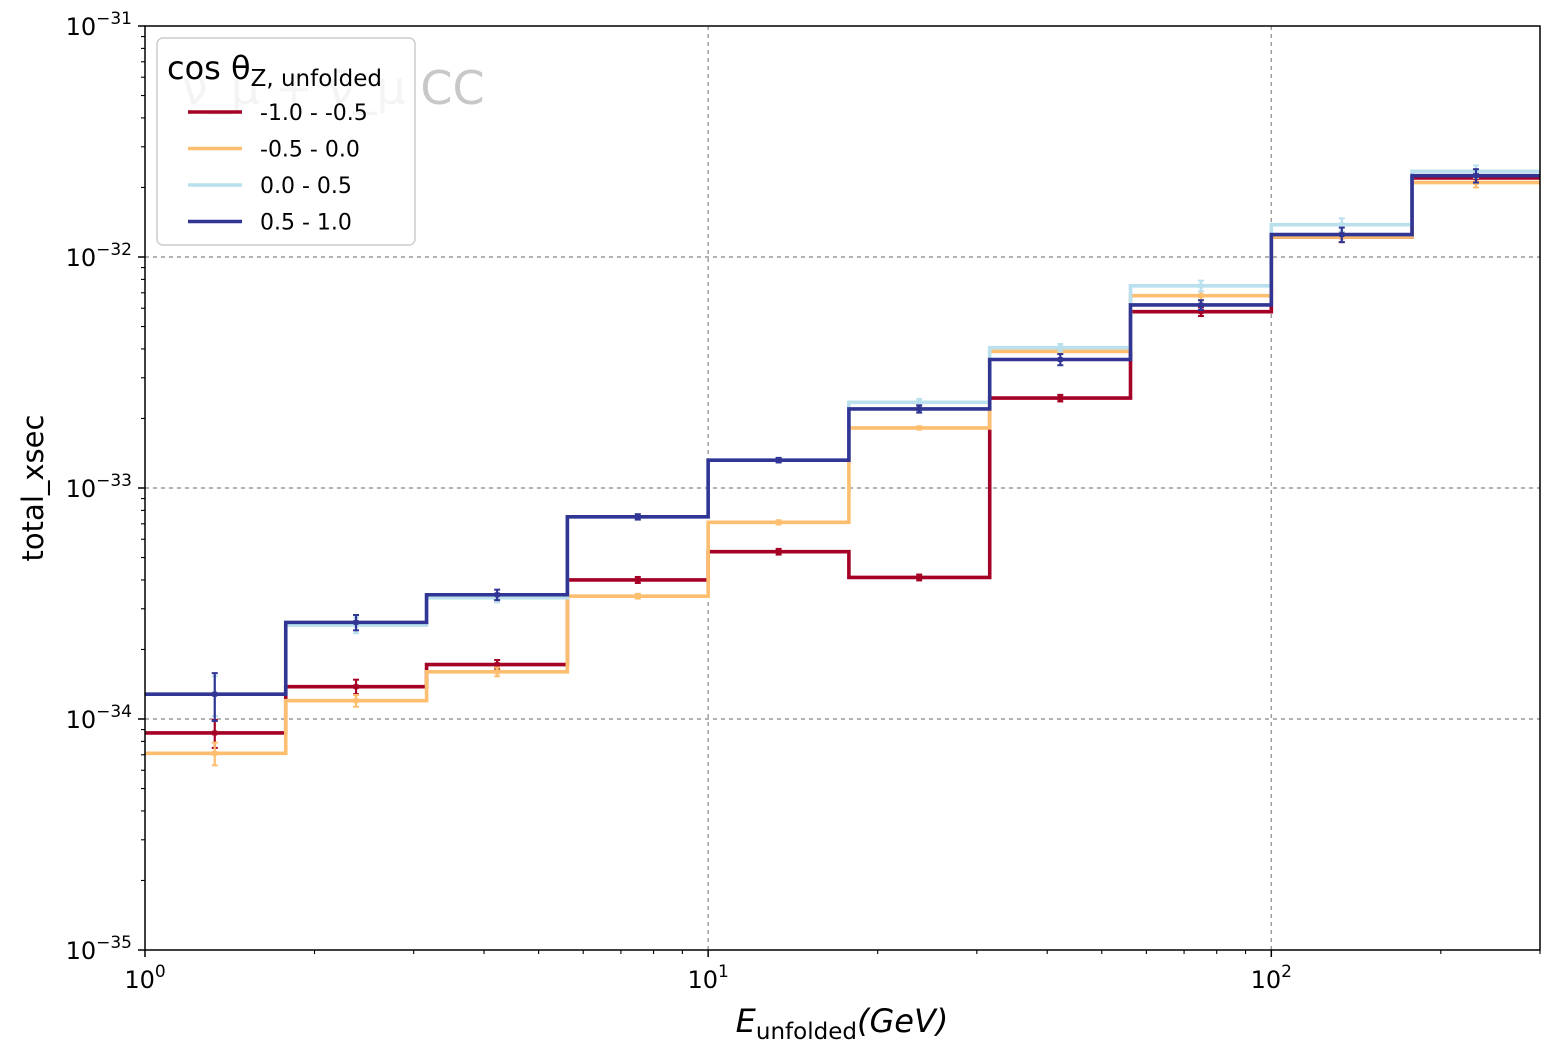 The width and height of the screenshot is (1558, 1055). What do you see at coordinates (314, 113) in the screenshot?
I see `legend-label: -1.0 - -0.5` at bounding box center [314, 113].